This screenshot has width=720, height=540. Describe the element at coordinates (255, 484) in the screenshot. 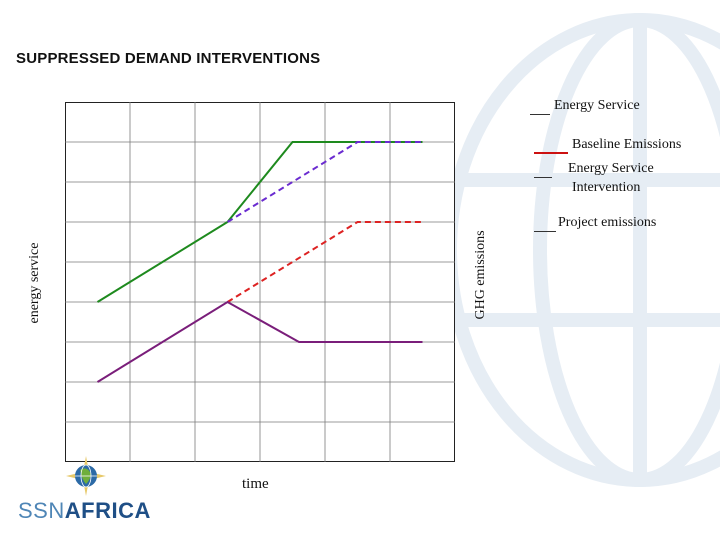

I see `x-axis-label-time: time` at that location.